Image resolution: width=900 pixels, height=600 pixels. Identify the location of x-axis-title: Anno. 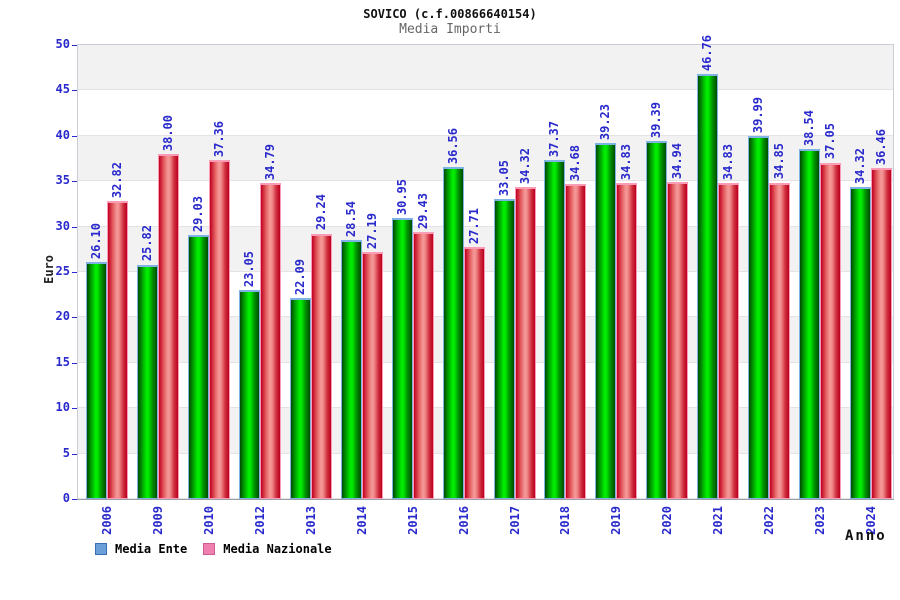
(866, 536).